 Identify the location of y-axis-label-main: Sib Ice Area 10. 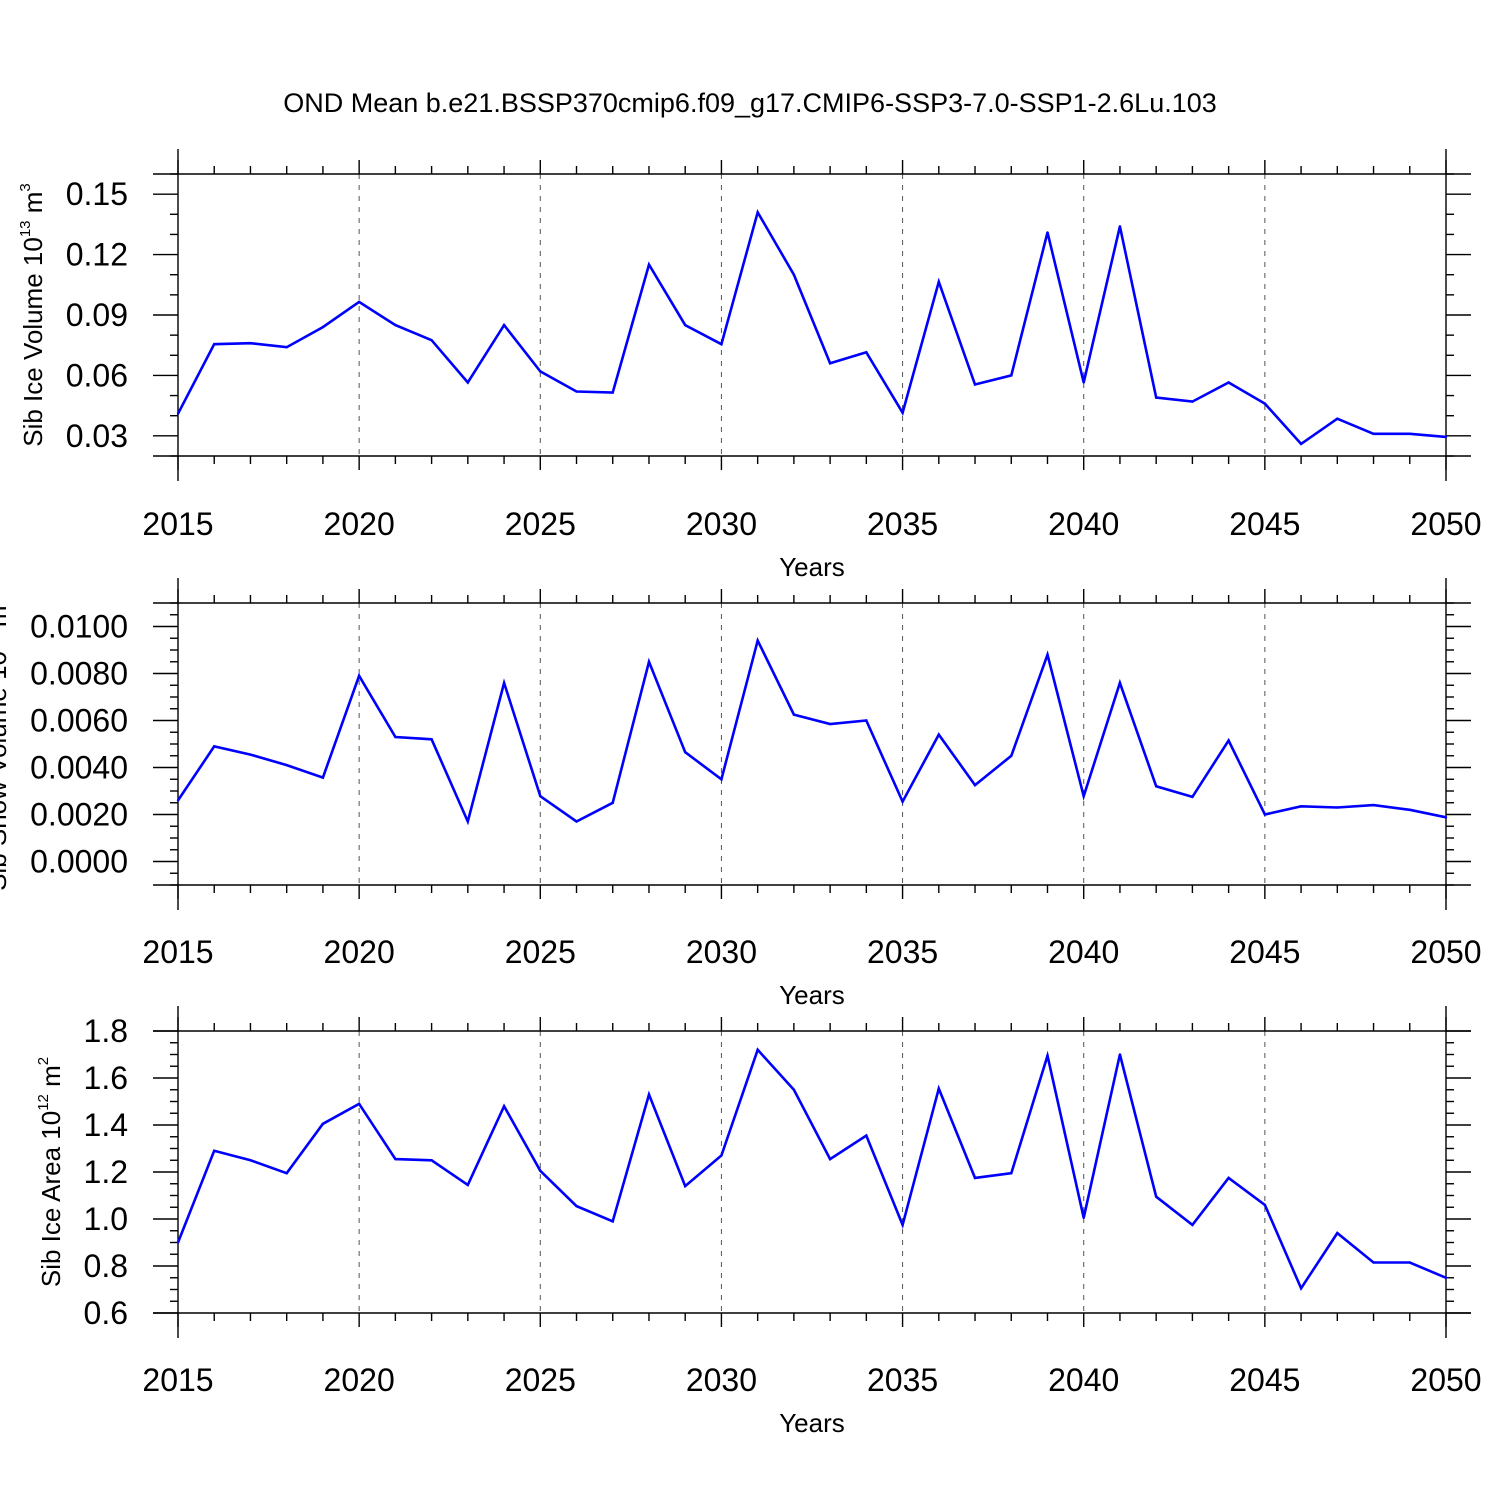
(51, 1199).